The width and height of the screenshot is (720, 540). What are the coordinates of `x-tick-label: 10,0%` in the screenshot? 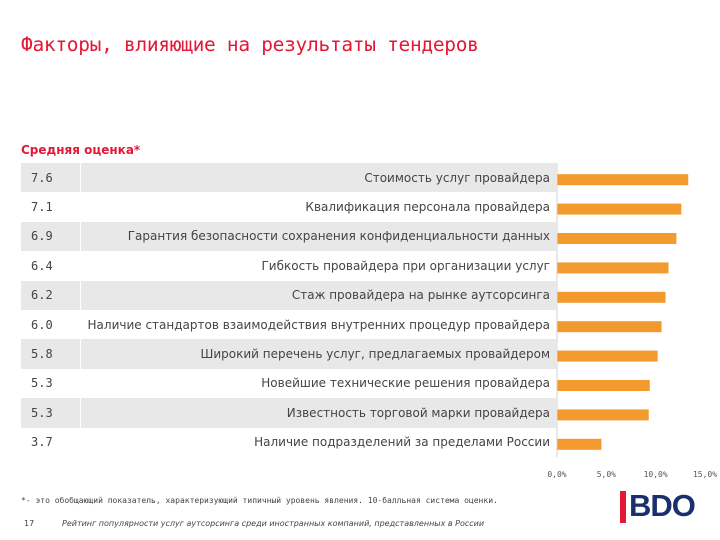 It's located at (656, 474).